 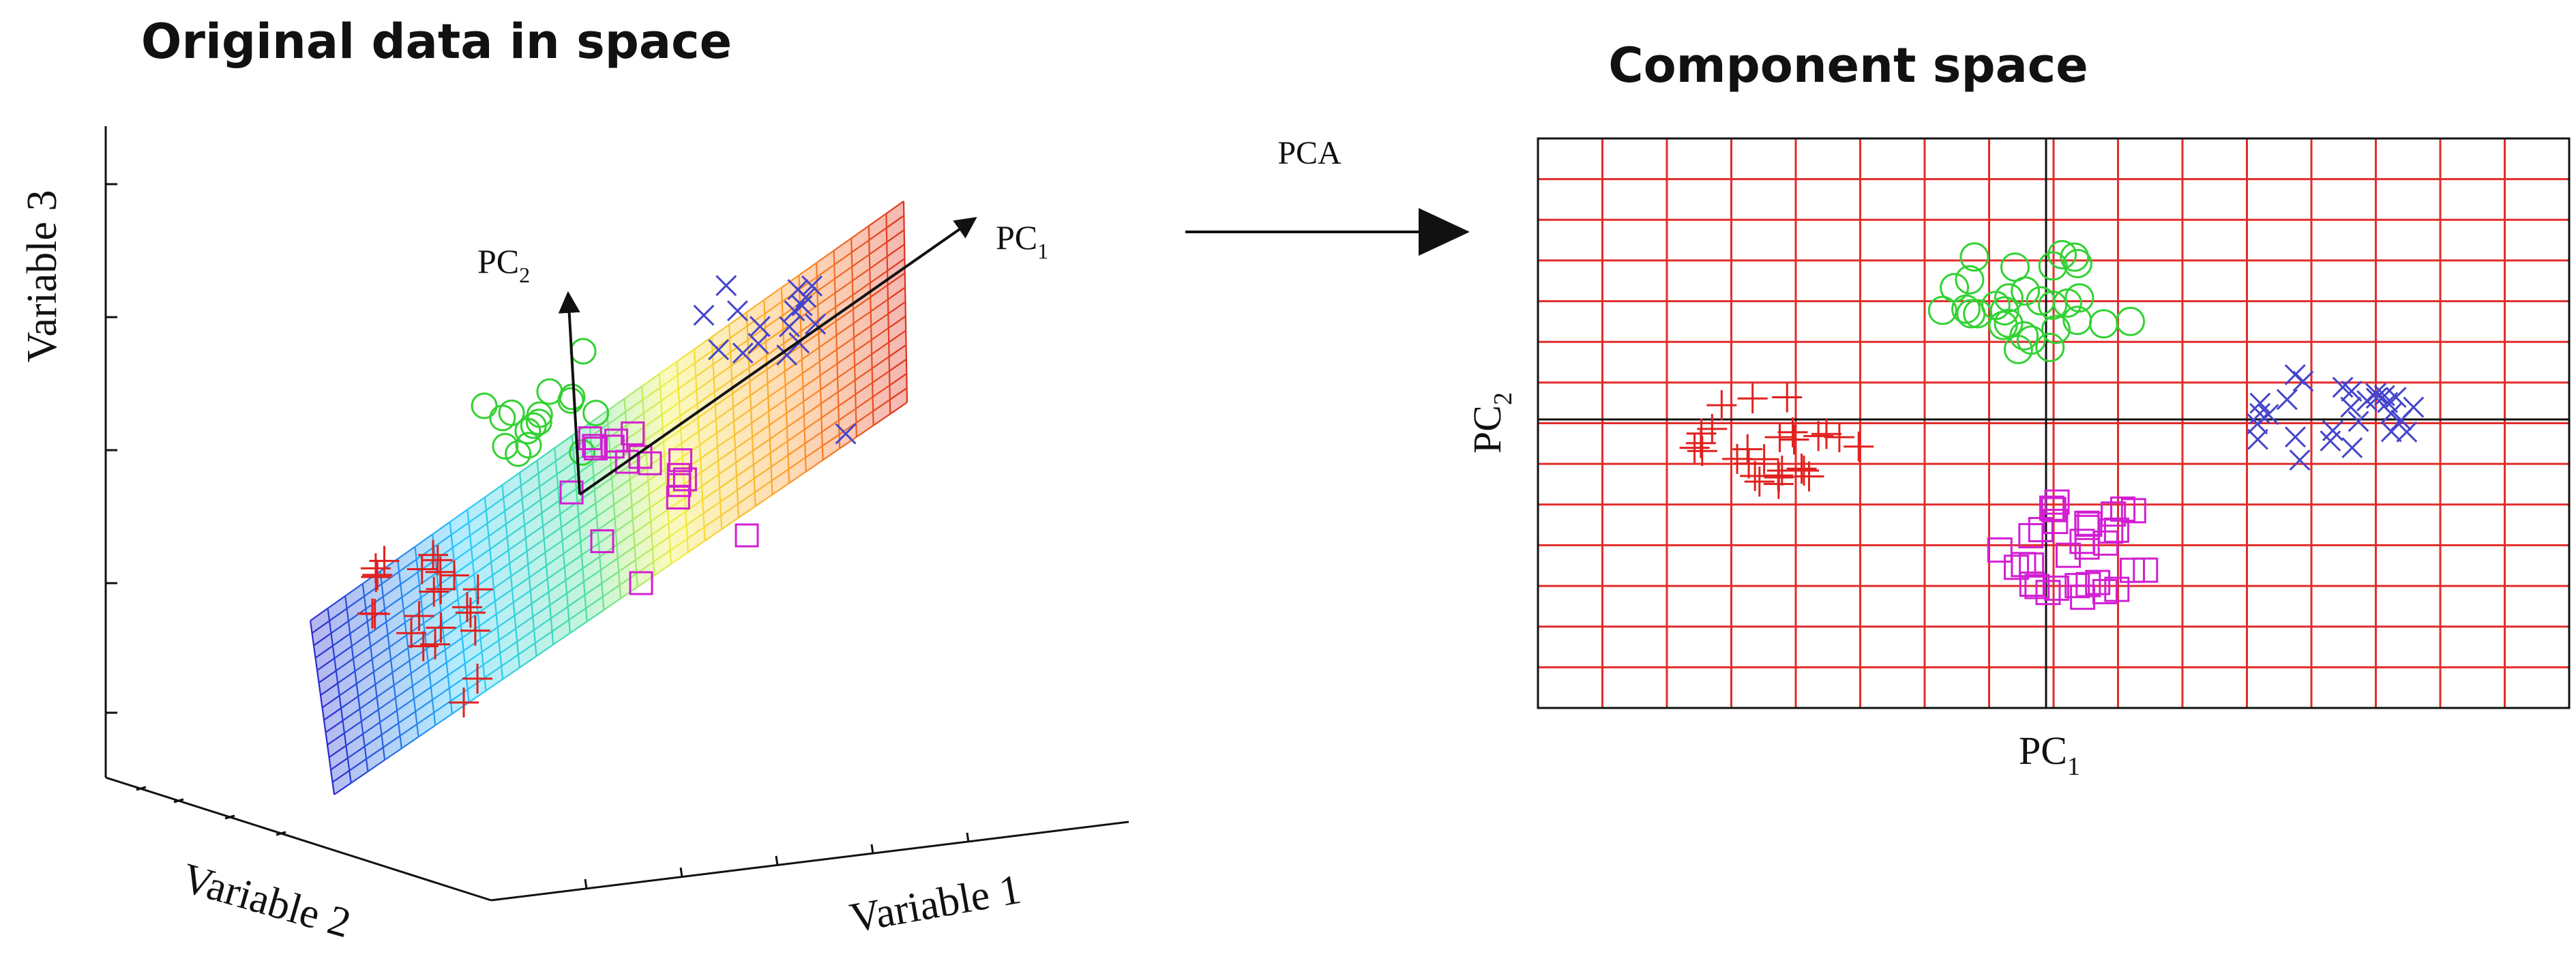 I want to click on right-panel-title: Component space, so click(x=1848, y=66).